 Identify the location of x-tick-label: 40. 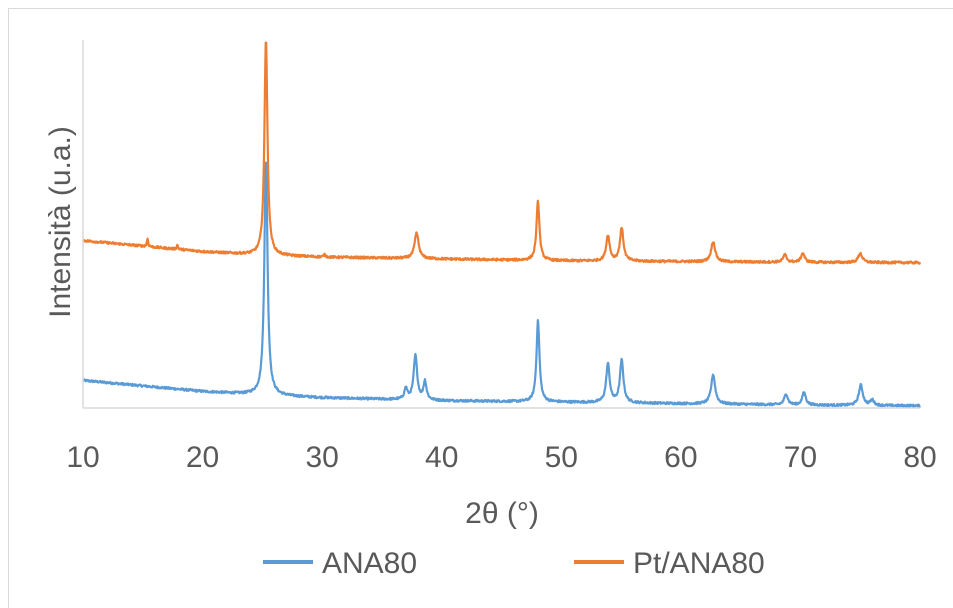
(441, 457).